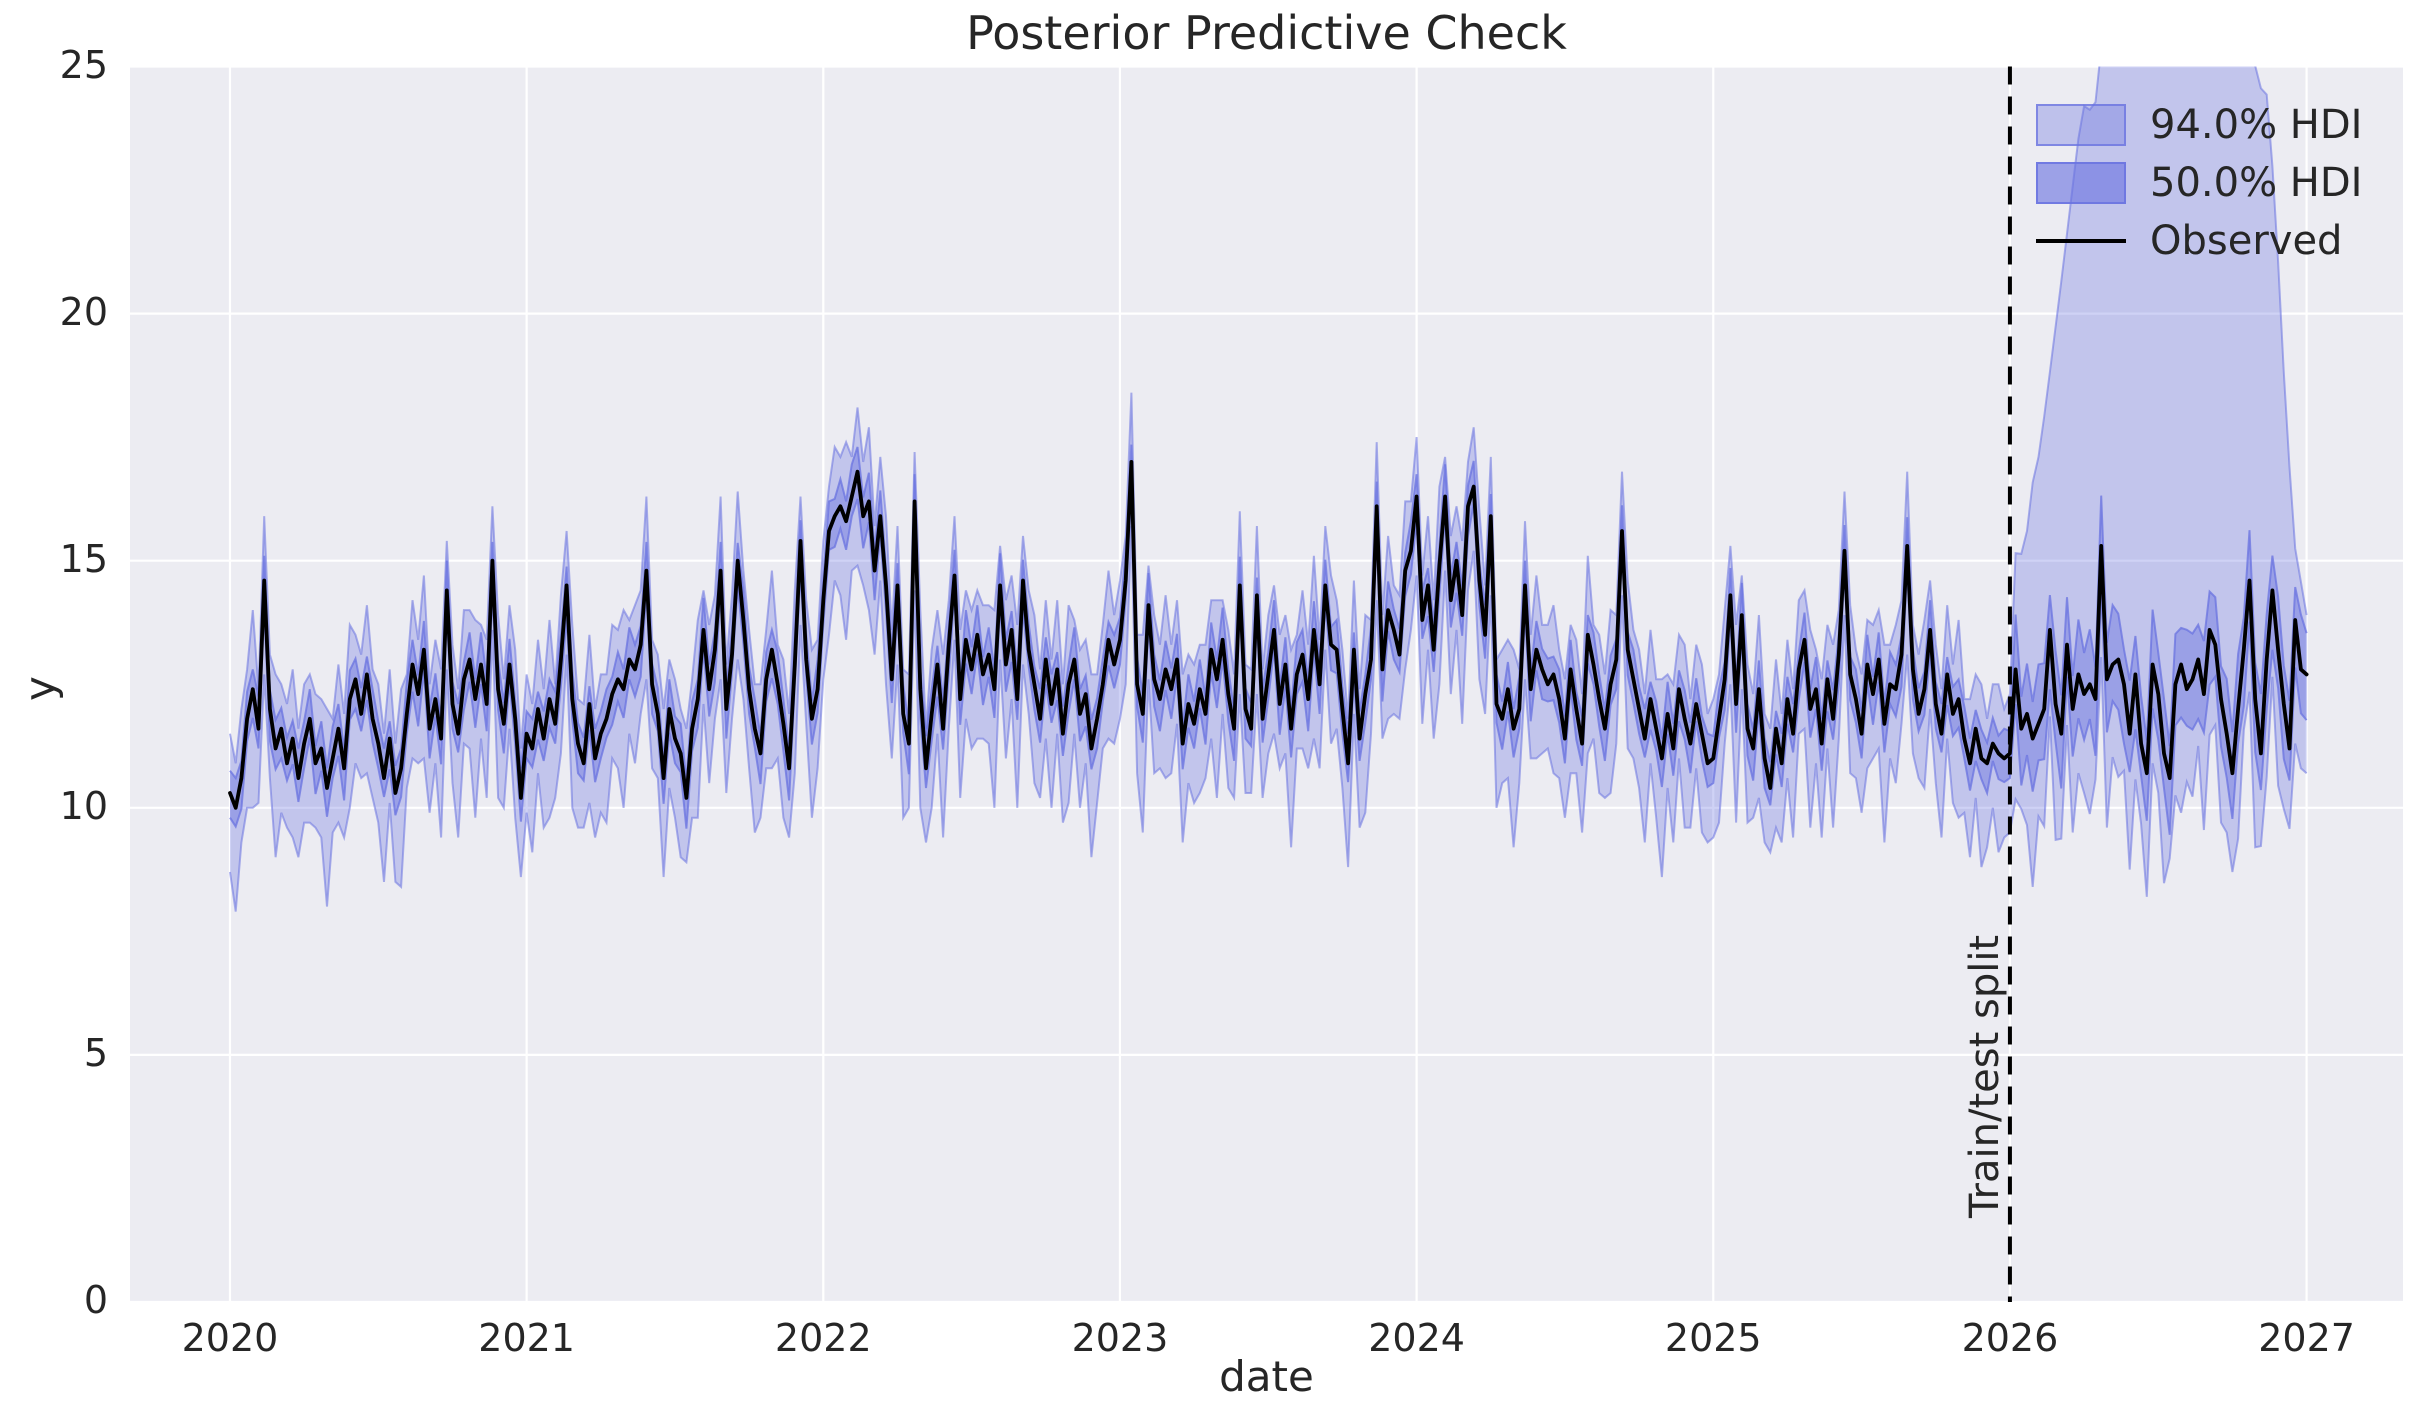 The width and height of the screenshot is (2423, 1423). I want to click on y-tick-label: 20, so click(83, 311).